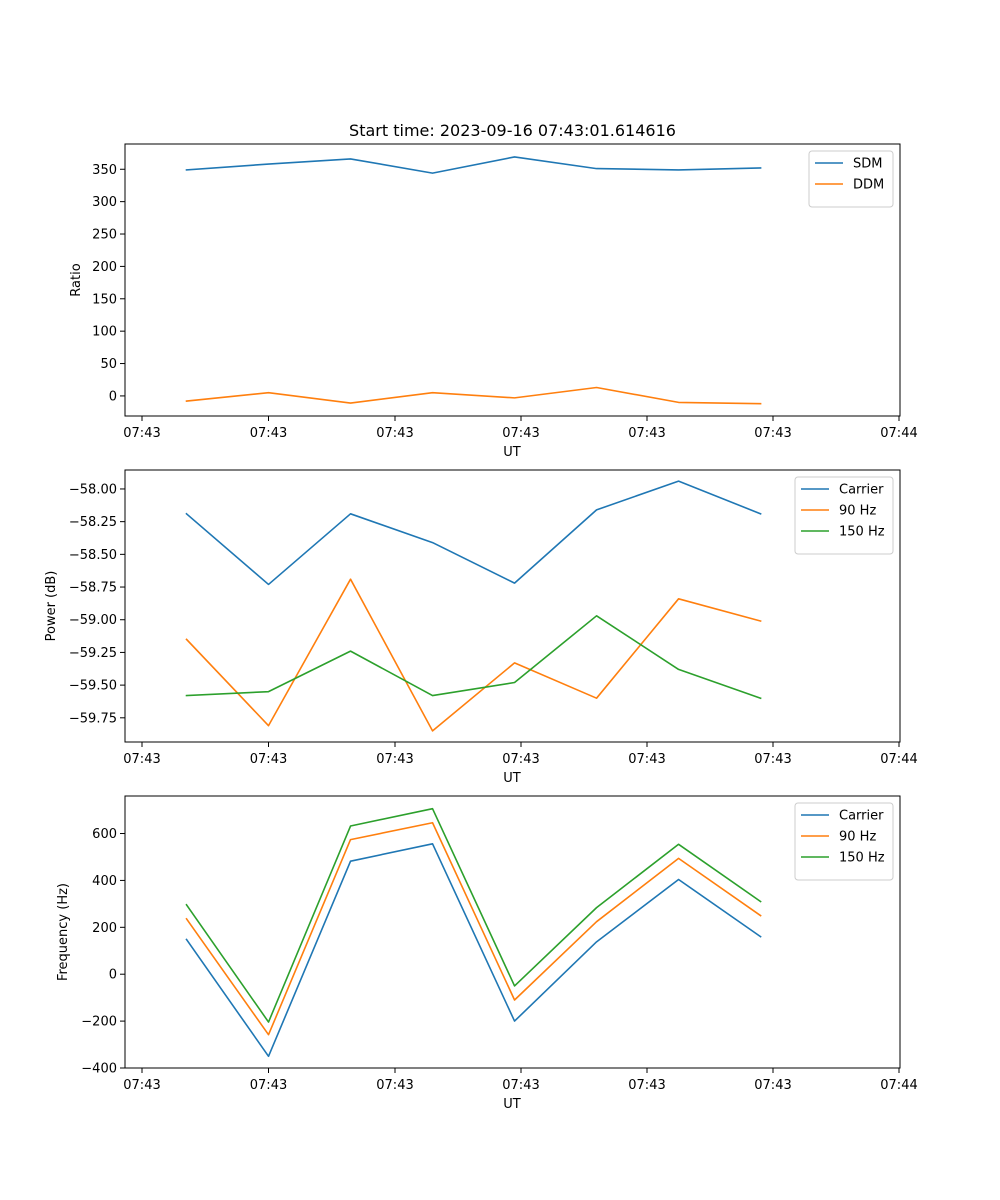 The height and width of the screenshot is (1200, 1000). Describe the element at coordinates (51, 606) in the screenshot. I see `y-axis-label: Power (dB)` at that location.